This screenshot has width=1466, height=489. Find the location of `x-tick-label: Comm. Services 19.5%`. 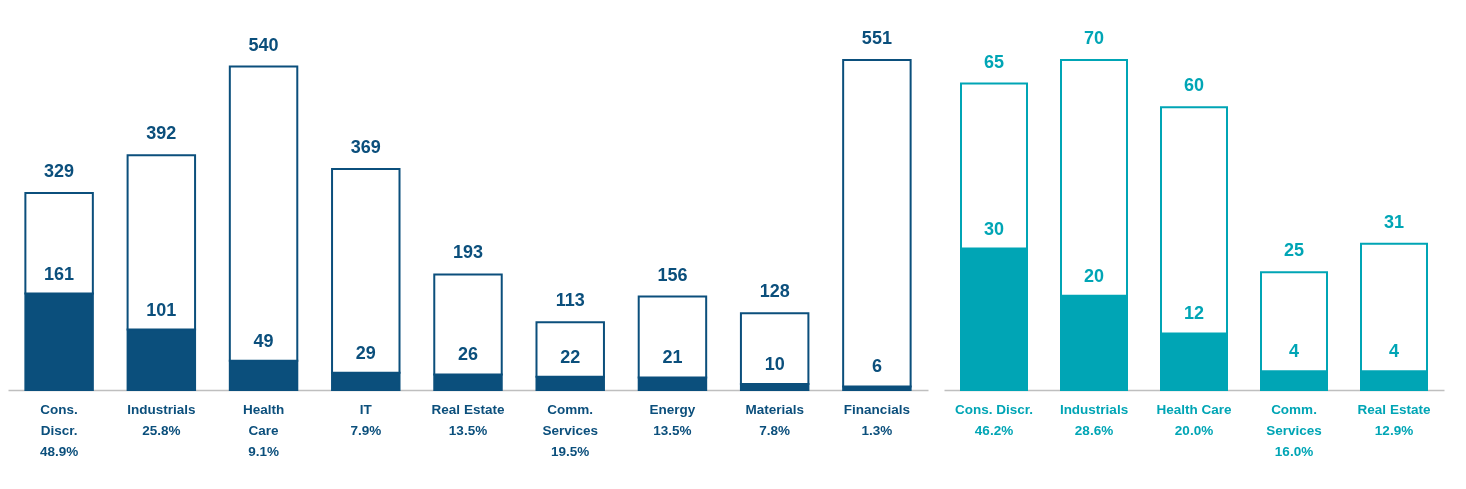

x-tick-label: Comm. Services 19.5% is located at coordinates (570, 430).